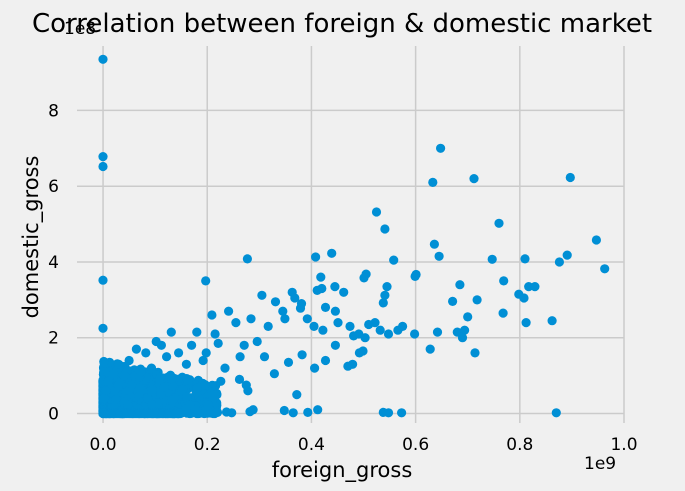 Image resolution: width=685 pixels, height=491 pixels. I want to click on x-offset-label: 1e9, so click(600, 464).